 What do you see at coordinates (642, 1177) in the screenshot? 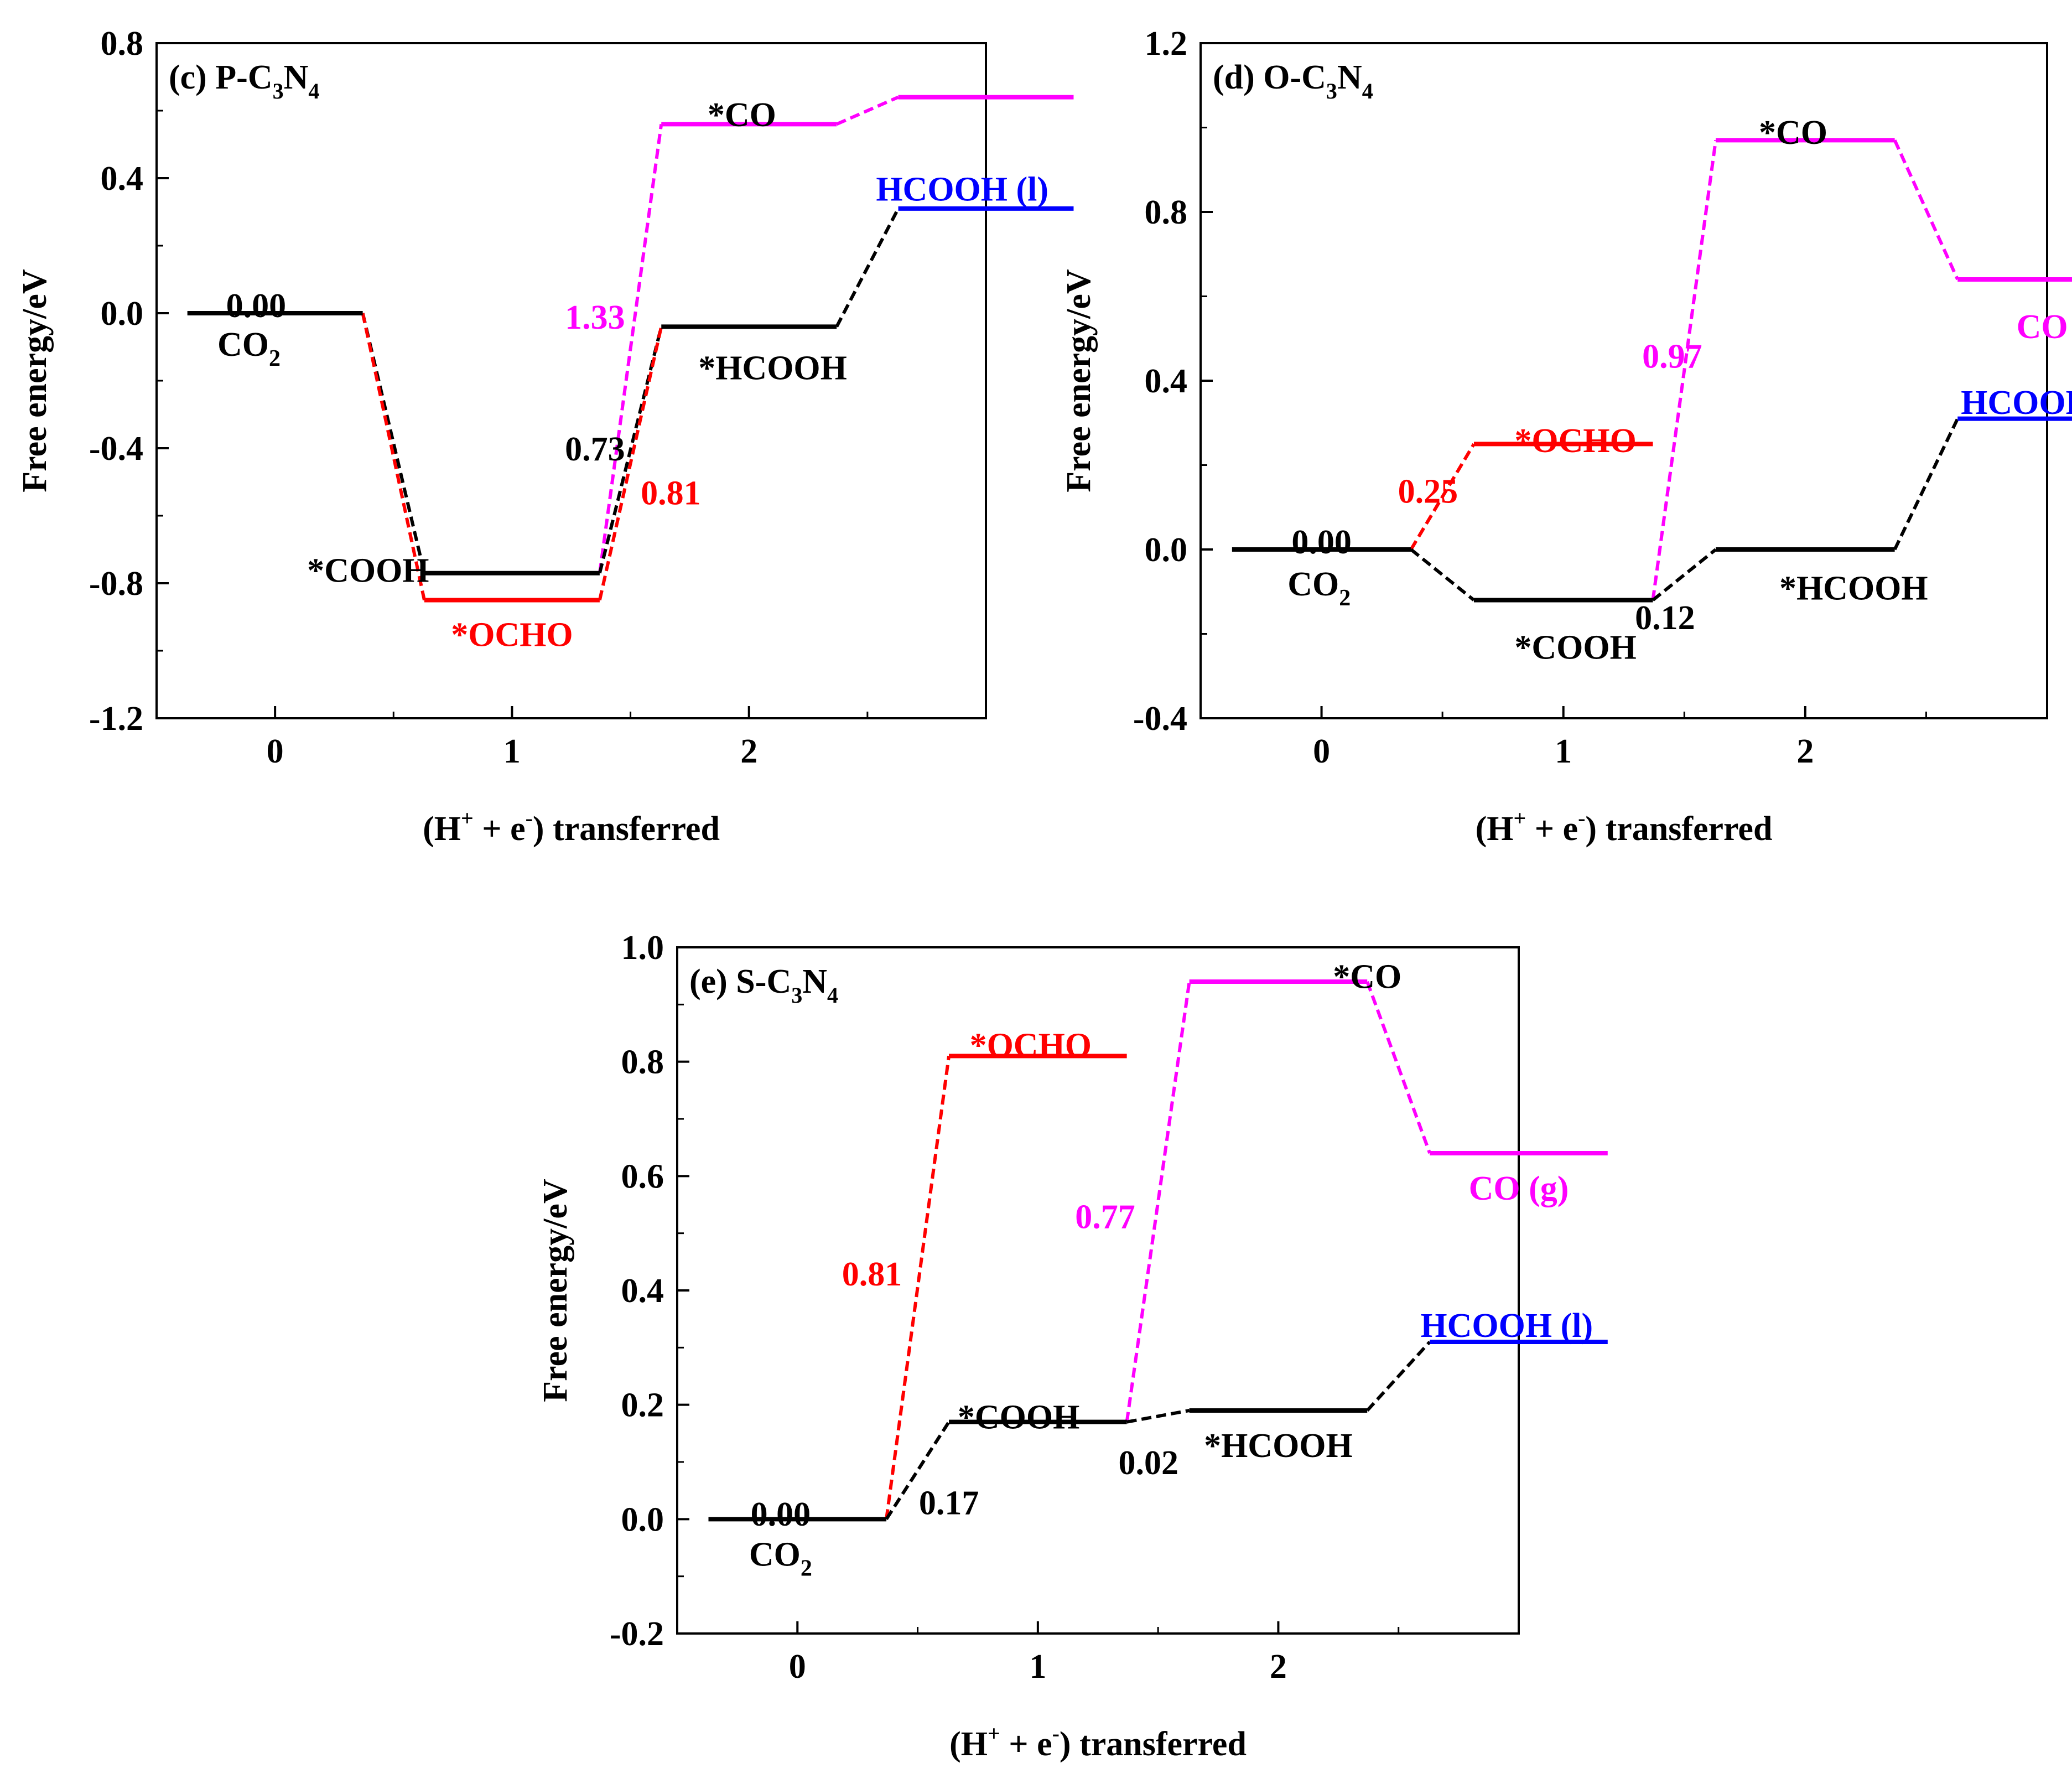
I see `y-tick-label: 0.6` at bounding box center [642, 1177].